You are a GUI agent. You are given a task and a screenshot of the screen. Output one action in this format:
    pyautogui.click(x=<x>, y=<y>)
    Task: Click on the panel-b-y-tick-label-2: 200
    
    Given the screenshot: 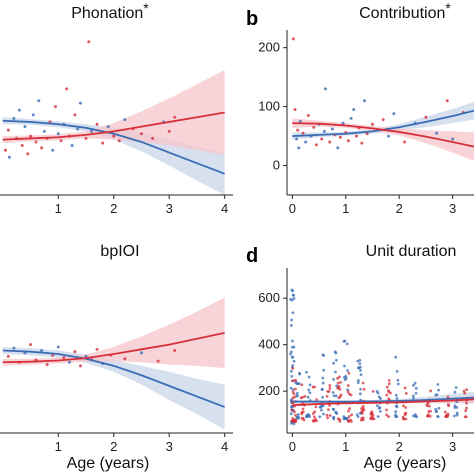 What is the action you would take?
    pyautogui.click(x=269, y=47)
    